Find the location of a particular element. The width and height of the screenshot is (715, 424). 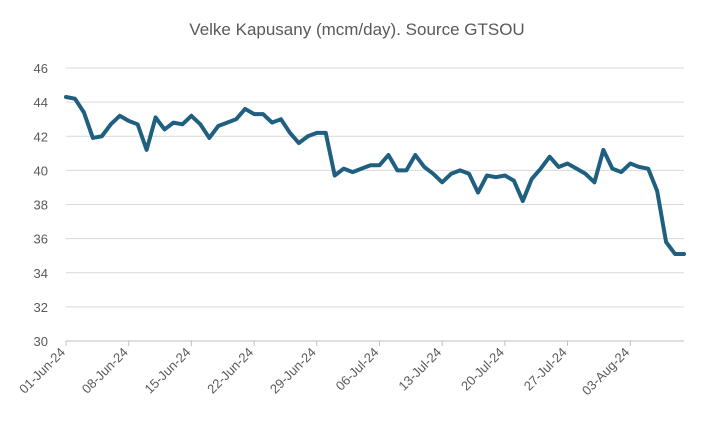

x-tick-label: 27-Jul-24 is located at coordinates (545, 369).